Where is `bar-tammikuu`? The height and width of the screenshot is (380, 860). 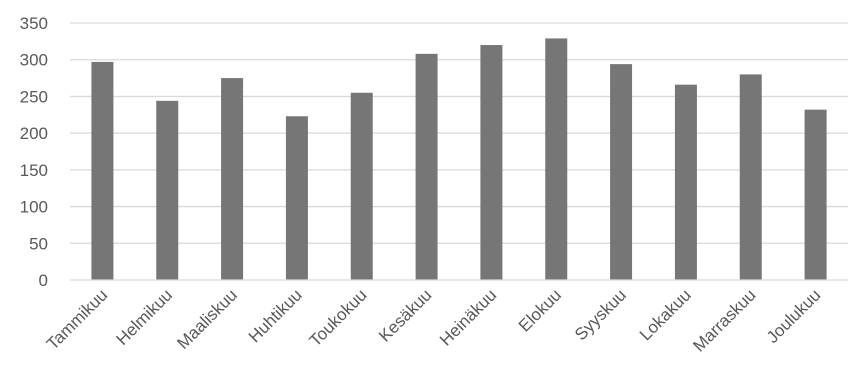
bar-tammikuu is located at coordinates (102, 170).